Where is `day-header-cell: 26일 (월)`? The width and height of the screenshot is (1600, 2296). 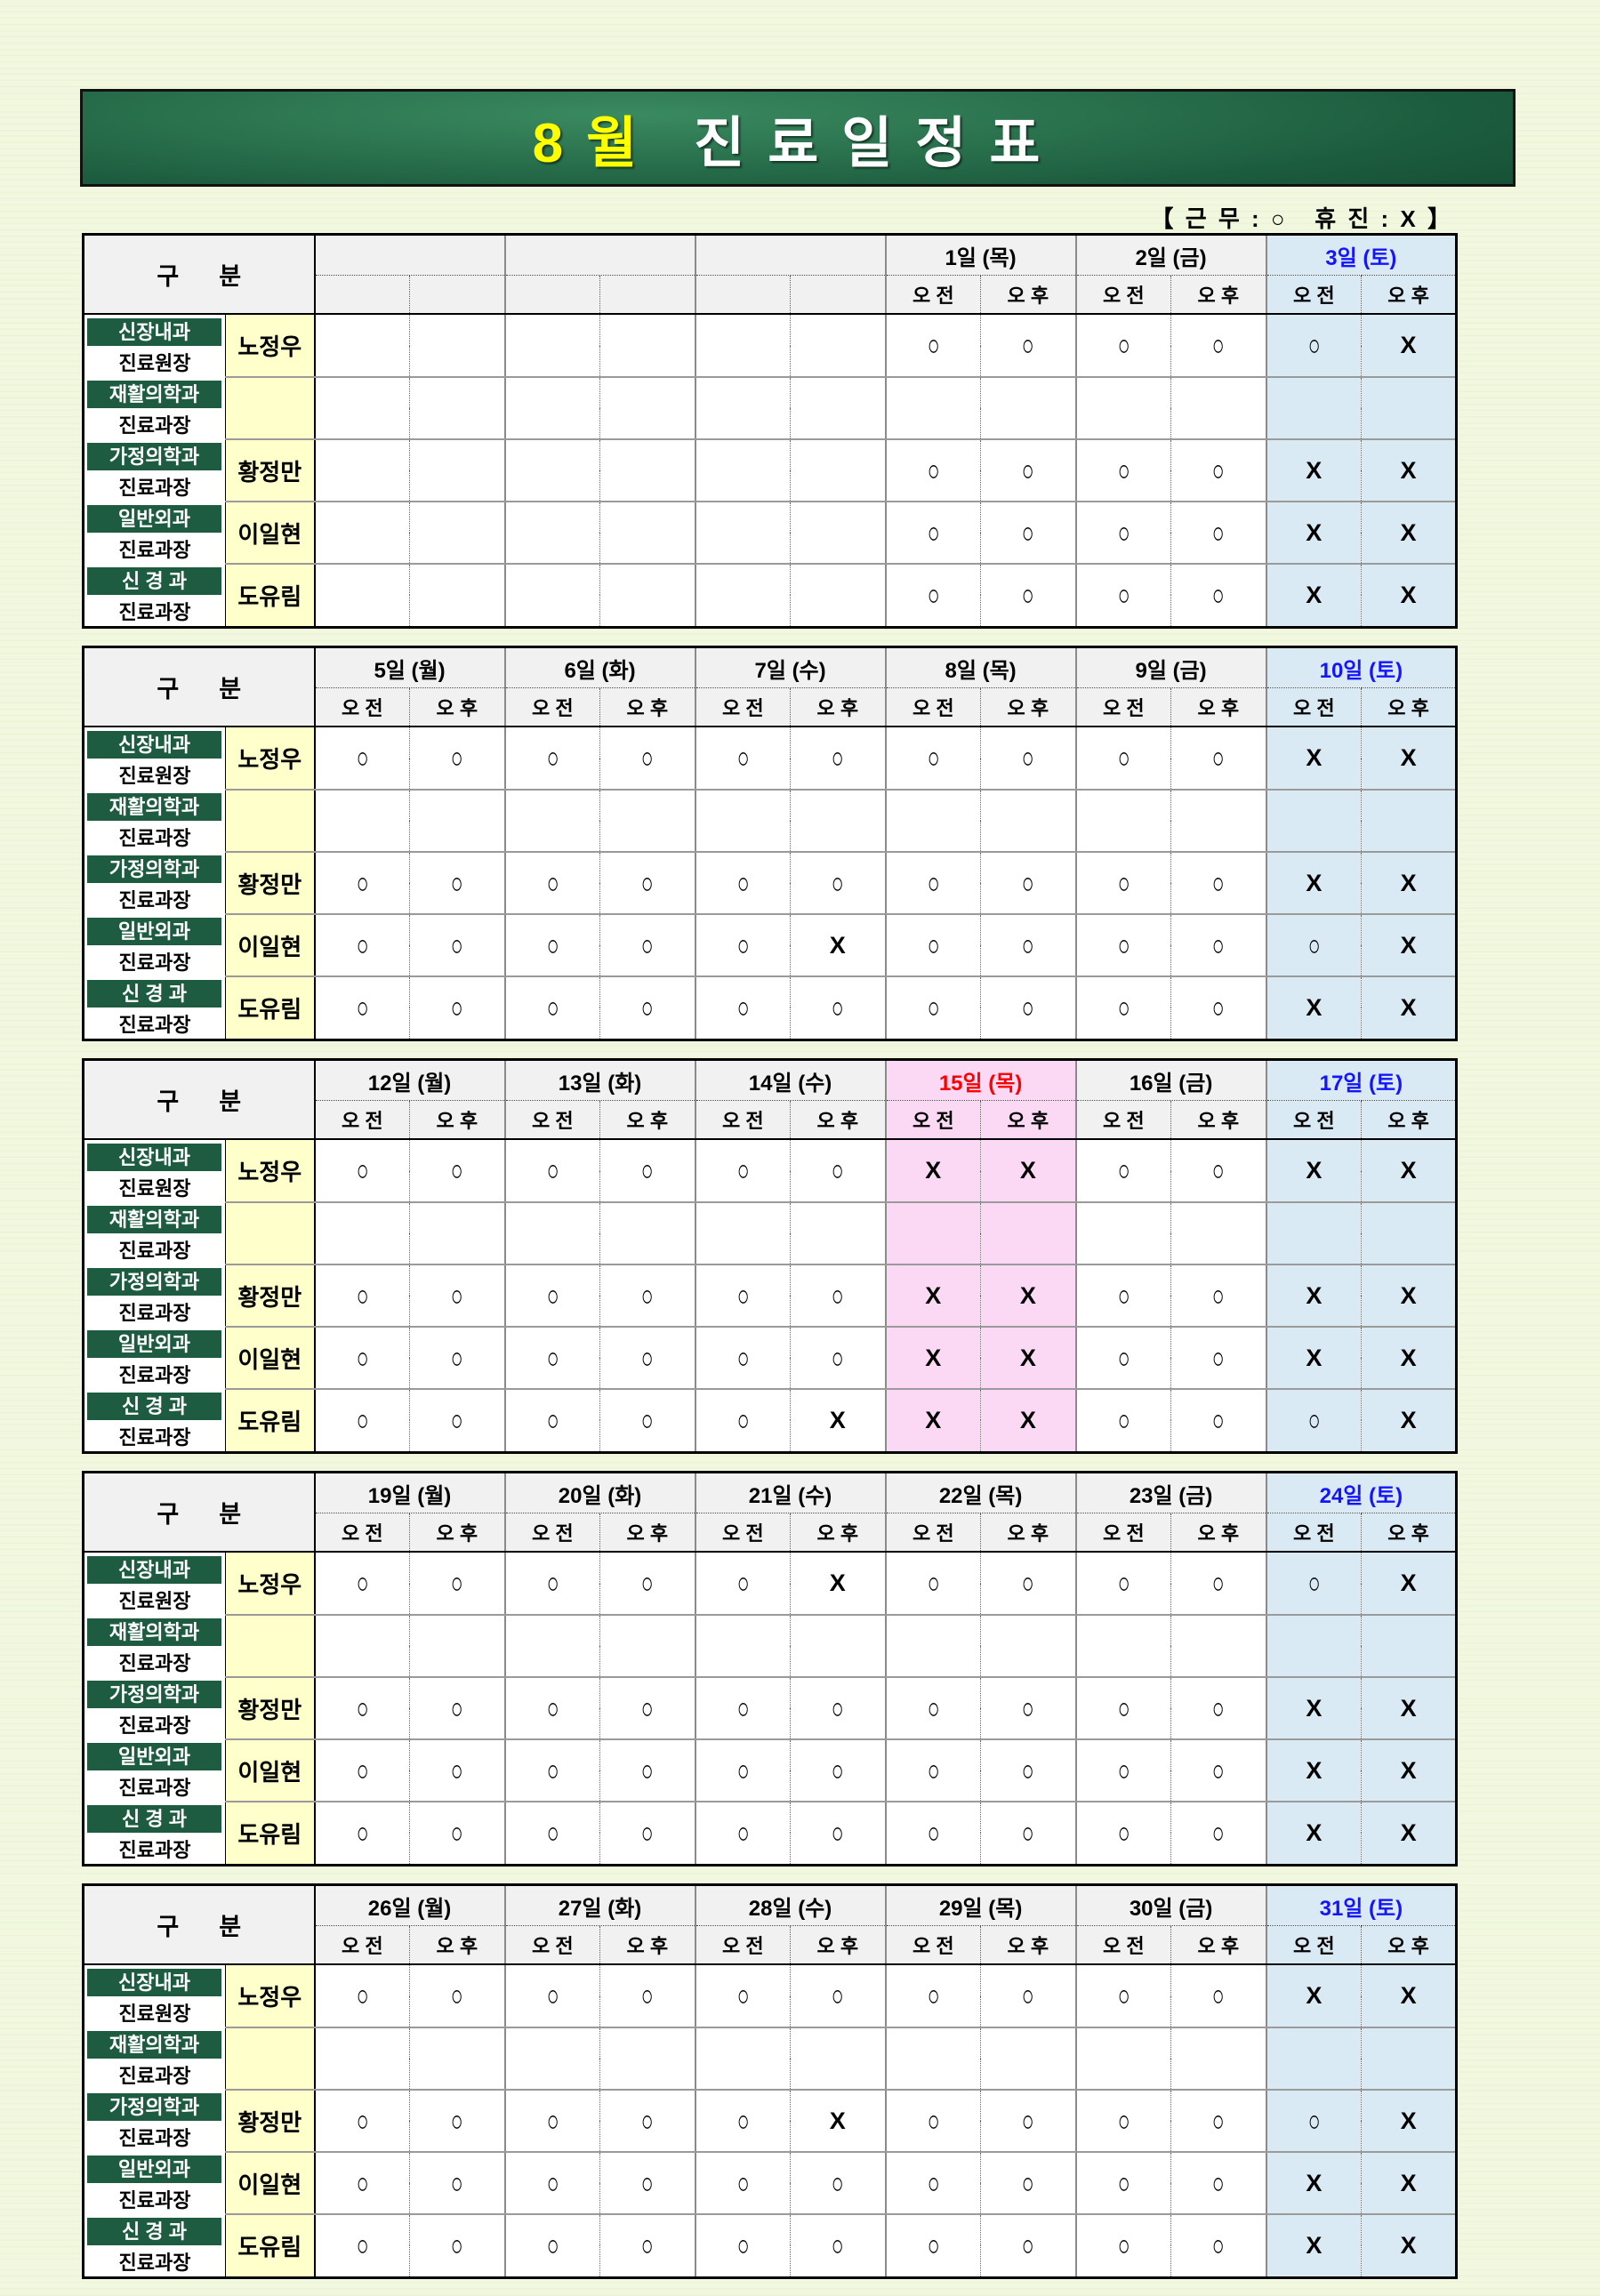 day-header-cell: 26일 (월) is located at coordinates (410, 1905).